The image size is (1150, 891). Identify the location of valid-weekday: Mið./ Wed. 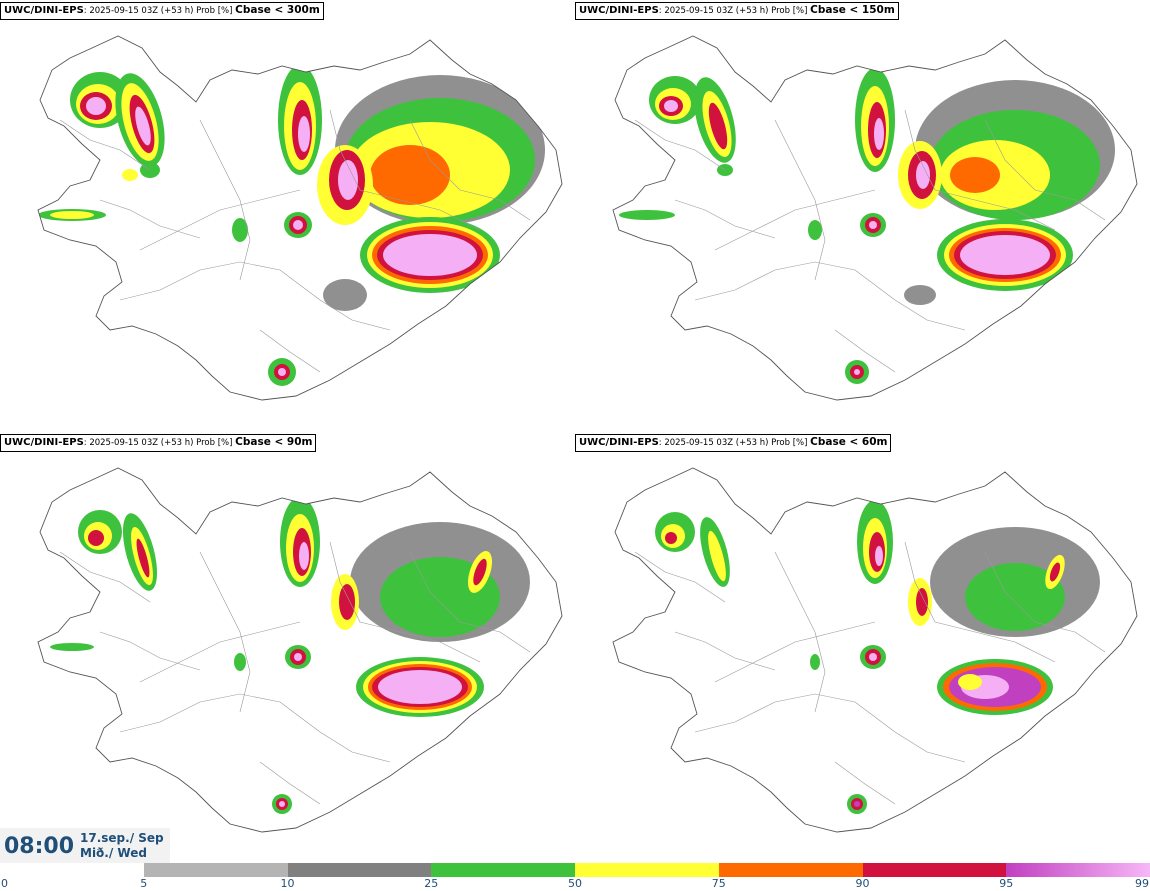
(113, 853).